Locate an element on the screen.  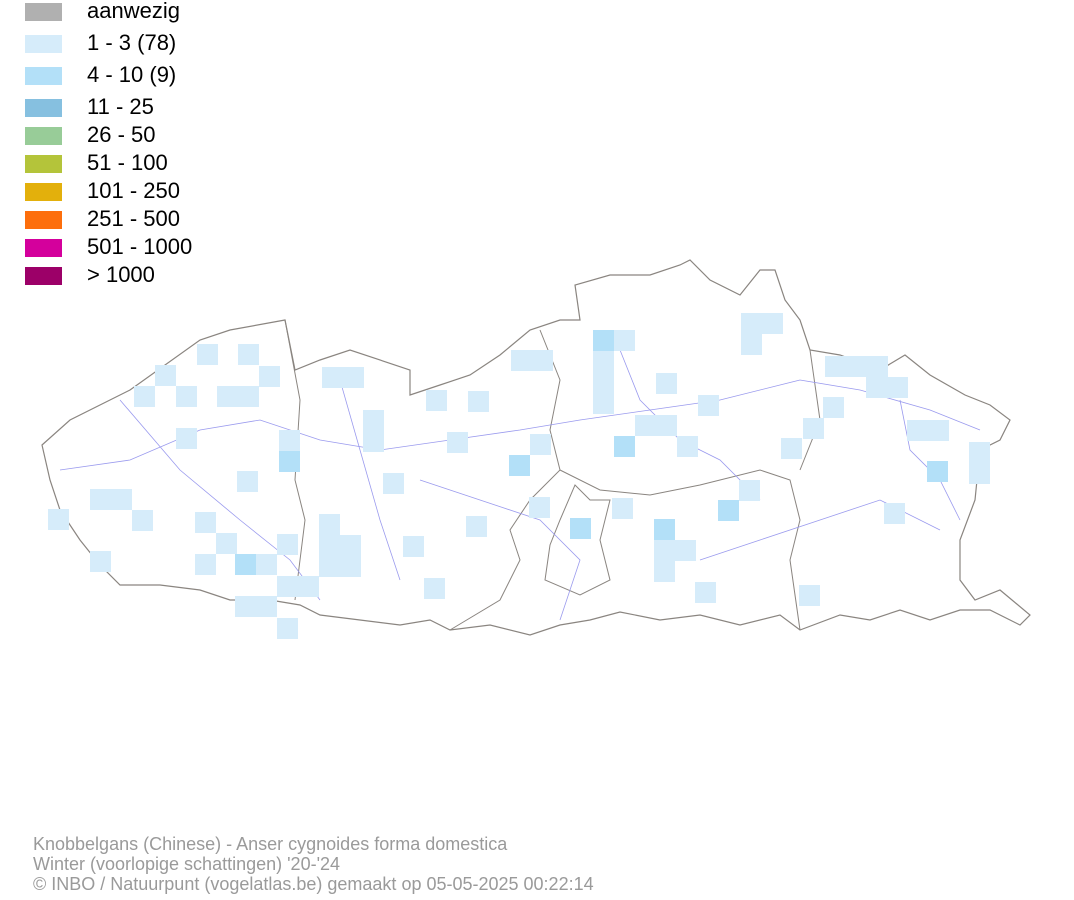
legend-label: > 1000 is located at coordinates (121, 274).